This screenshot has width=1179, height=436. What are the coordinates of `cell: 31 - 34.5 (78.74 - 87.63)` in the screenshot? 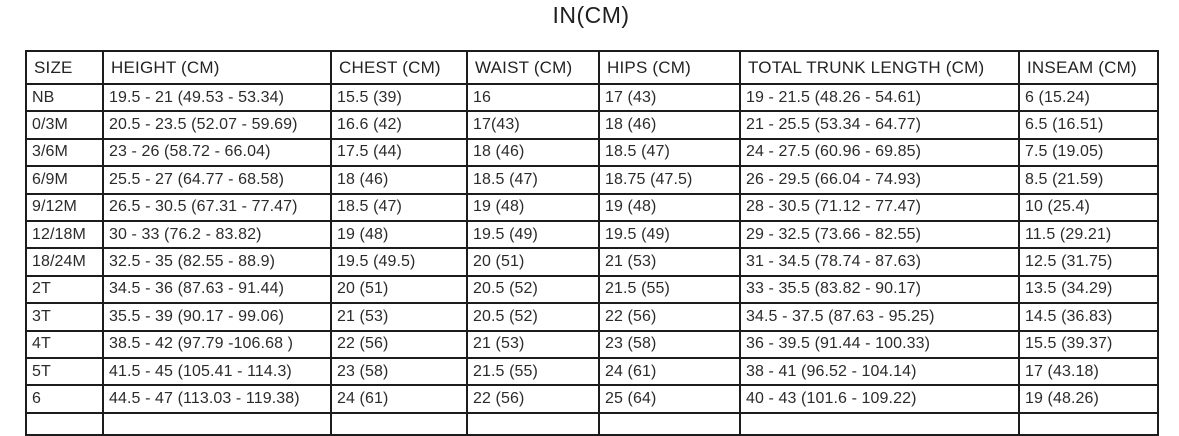 It's located at (879, 262).